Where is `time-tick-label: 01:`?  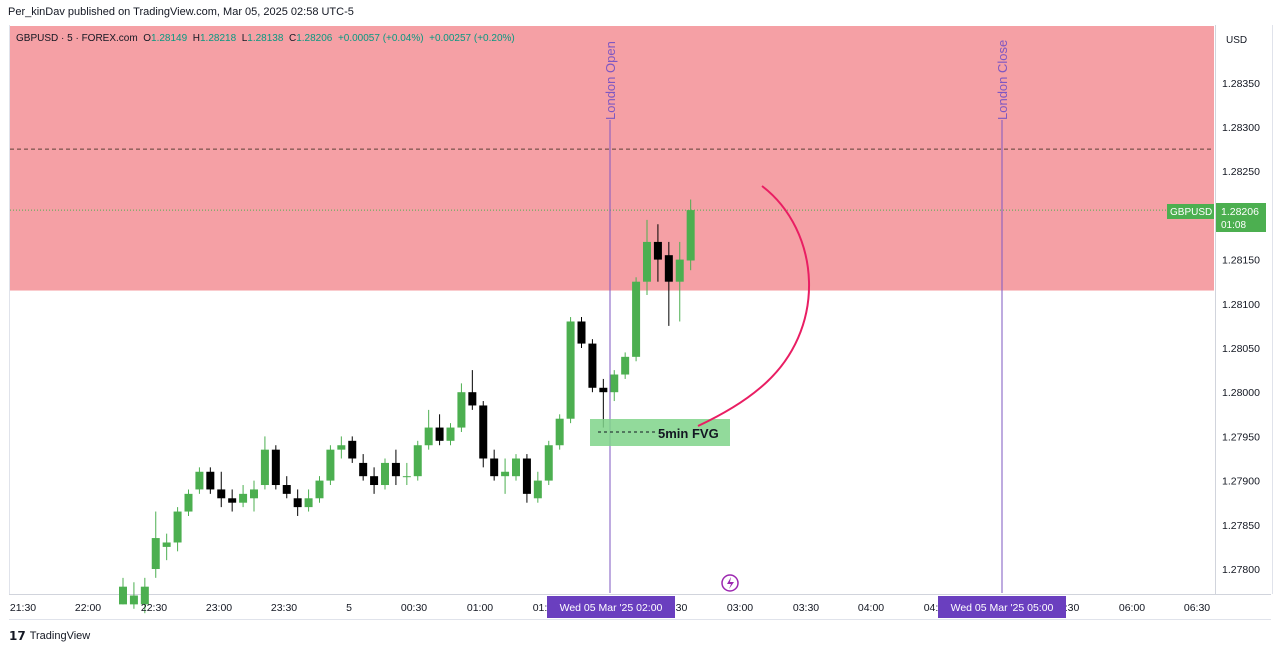 time-tick-label: 01: is located at coordinates (540, 608).